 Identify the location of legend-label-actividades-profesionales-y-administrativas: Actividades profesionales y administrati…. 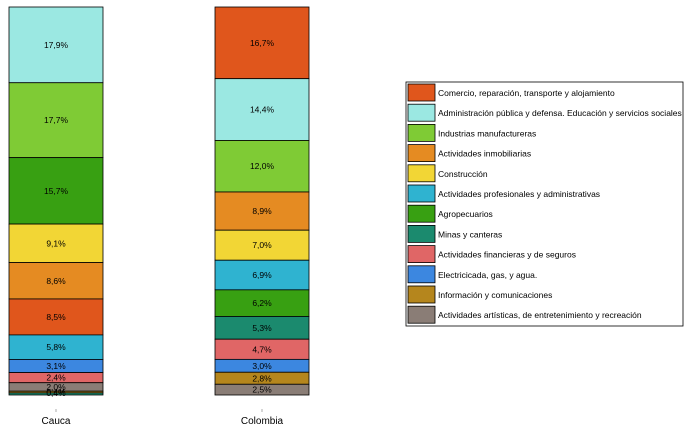
(519, 194).